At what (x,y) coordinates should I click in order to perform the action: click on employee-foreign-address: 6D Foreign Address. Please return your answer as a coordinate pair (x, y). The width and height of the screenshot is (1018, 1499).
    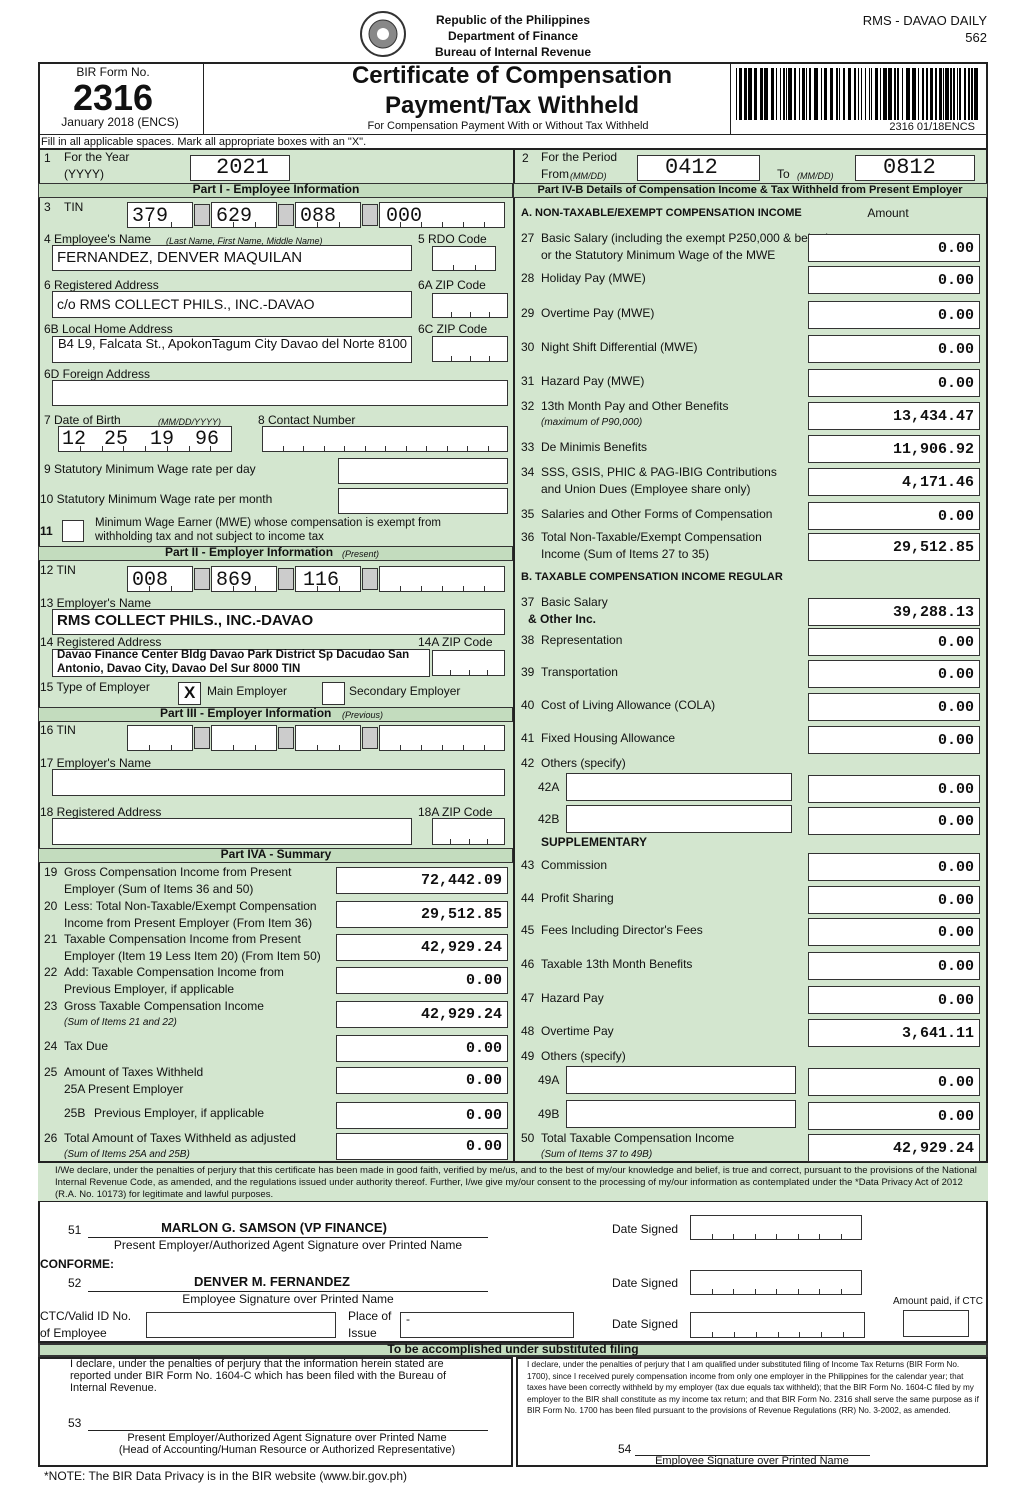
    Looking at the image, I should click on (97, 374).